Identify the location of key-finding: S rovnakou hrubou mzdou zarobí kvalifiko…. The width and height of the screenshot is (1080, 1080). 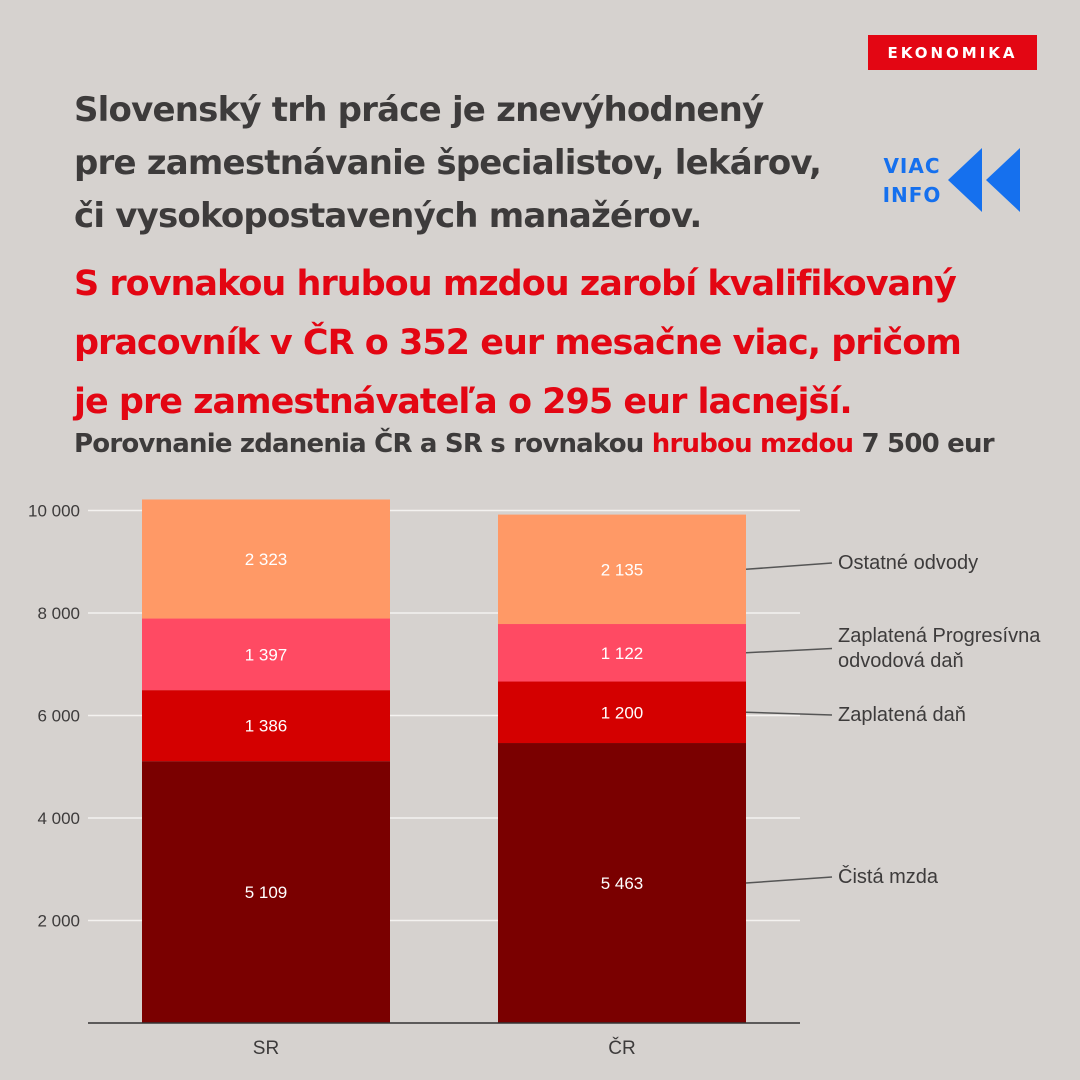
(564, 343).